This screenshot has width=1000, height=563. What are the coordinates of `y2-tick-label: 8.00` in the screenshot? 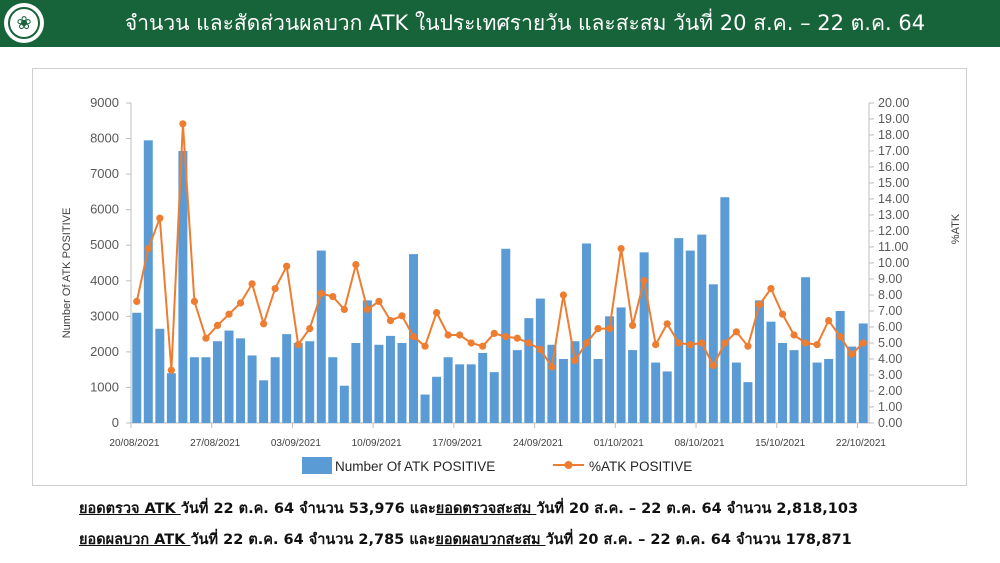 It's located at (890, 295).